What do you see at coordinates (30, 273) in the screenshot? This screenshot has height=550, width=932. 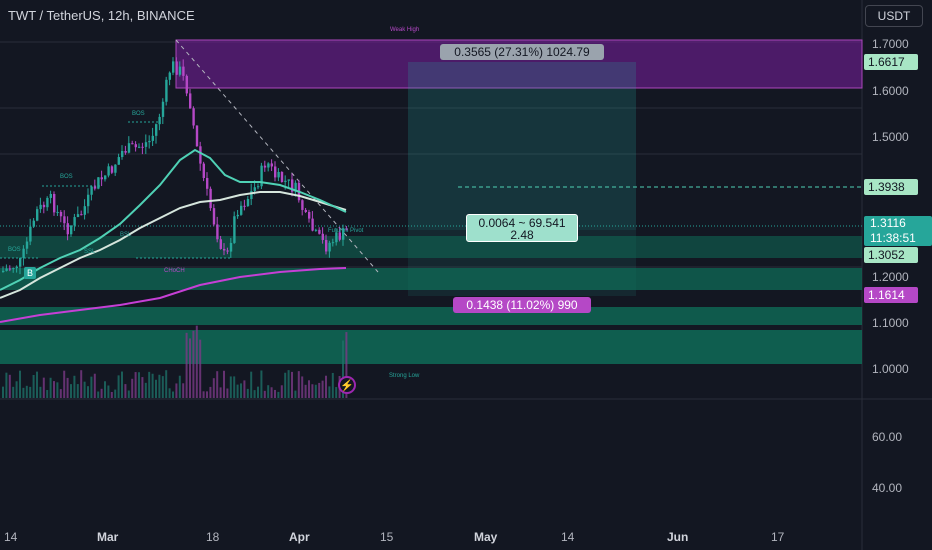 I see `buy-signal-badge: B` at bounding box center [30, 273].